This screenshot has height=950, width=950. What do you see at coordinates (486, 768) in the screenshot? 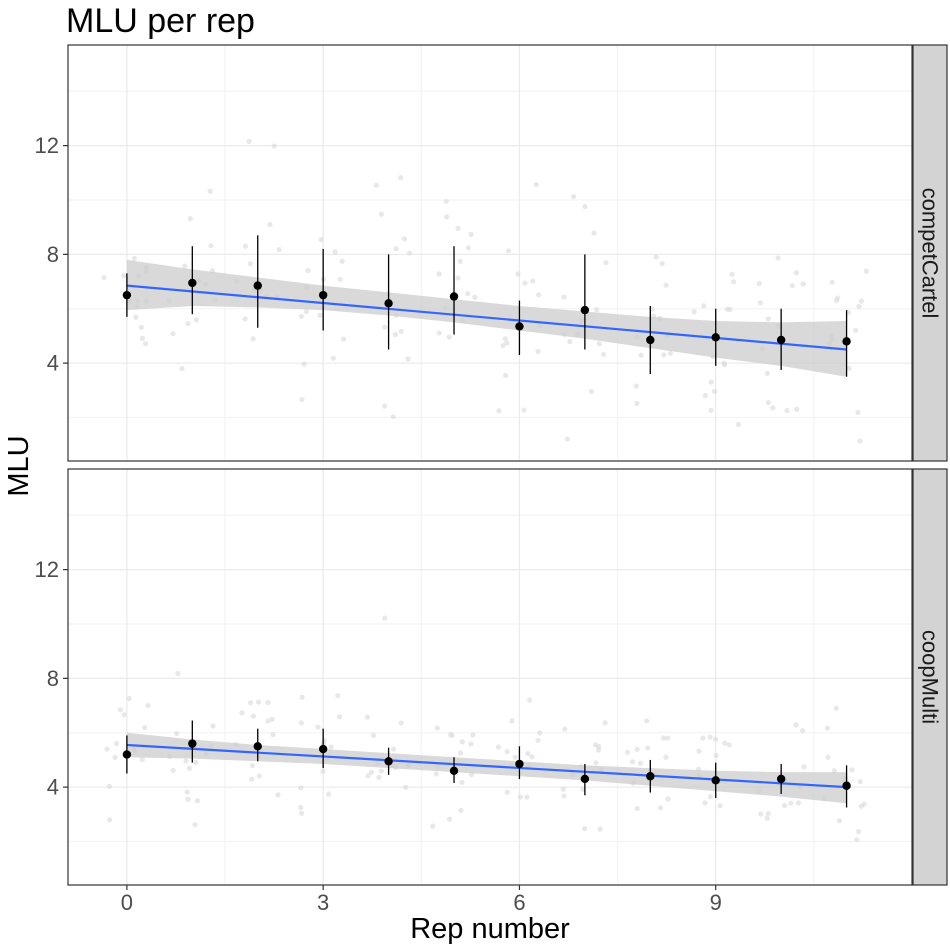
I see `confidence-band` at bounding box center [486, 768].